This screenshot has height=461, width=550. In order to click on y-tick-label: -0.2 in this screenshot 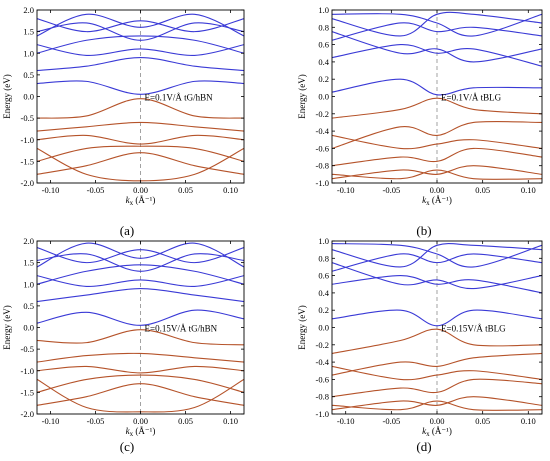, I will do `click(322, 114)`.